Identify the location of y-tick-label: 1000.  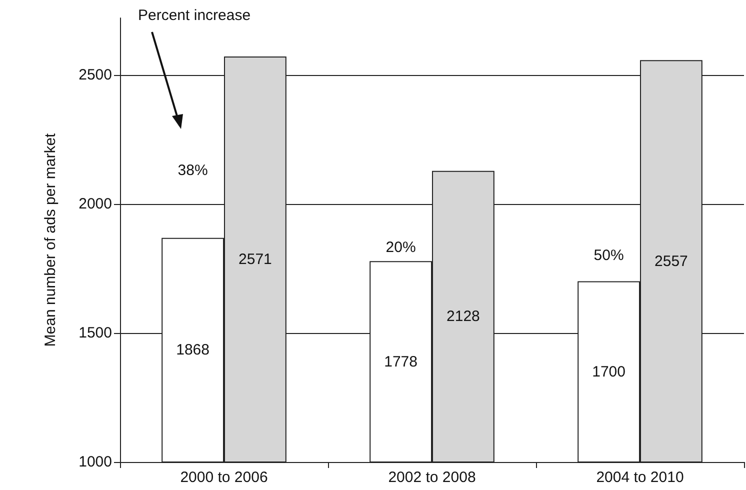
(95, 462).